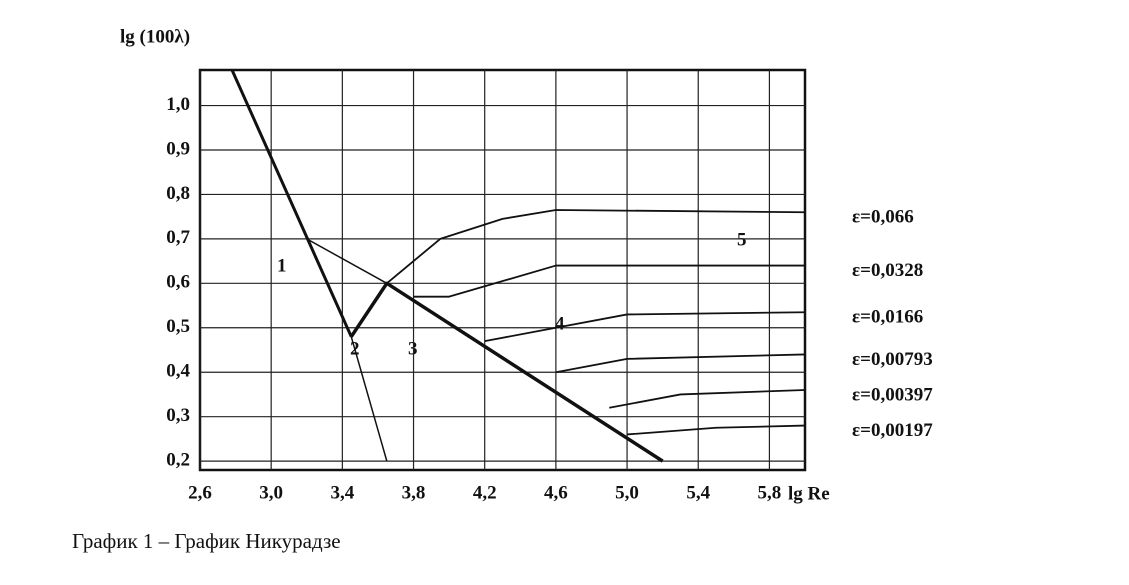  I want to click on legend-label: ε=0,066, so click(883, 217).